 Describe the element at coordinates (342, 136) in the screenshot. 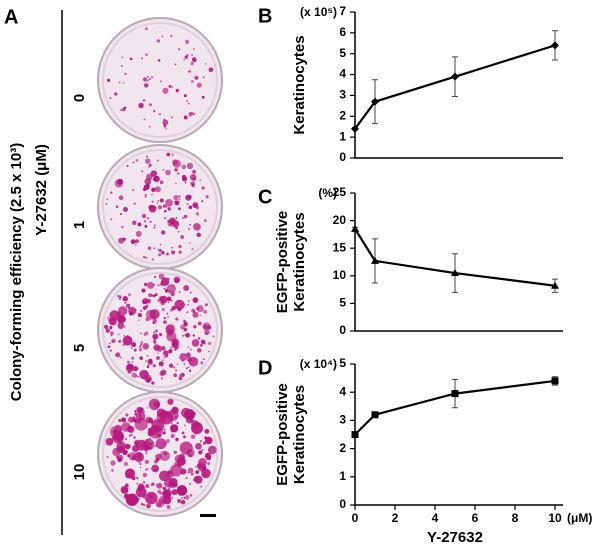

I see `y-tick-label: 1` at that location.